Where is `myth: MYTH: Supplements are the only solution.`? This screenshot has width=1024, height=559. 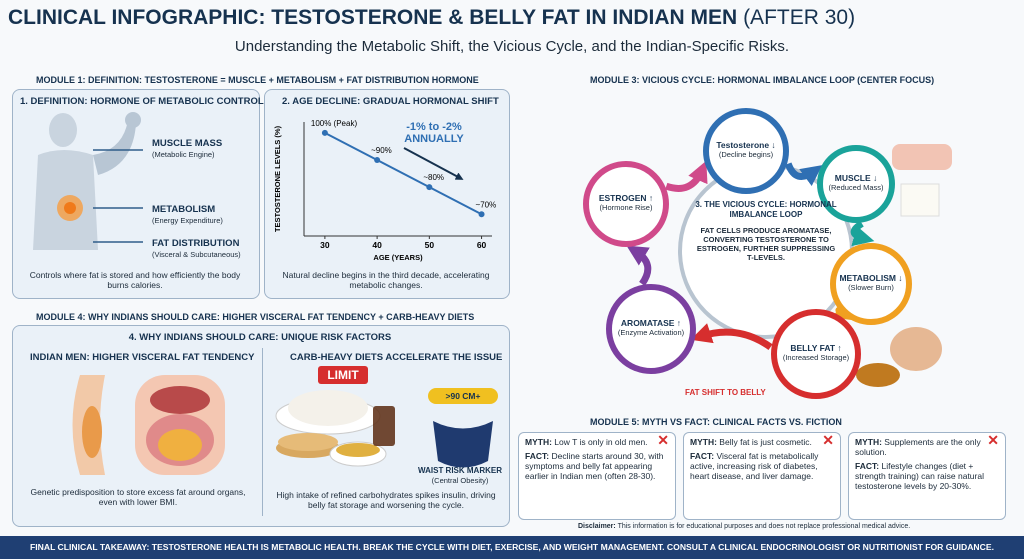 myth: MYTH: Supplements are the only solution. is located at coordinates (927, 447).